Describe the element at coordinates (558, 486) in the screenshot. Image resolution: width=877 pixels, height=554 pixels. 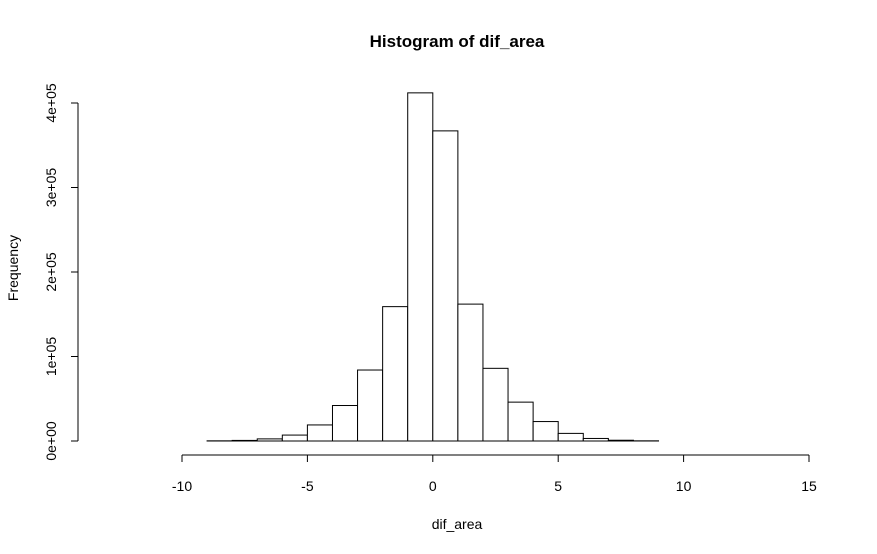
I see `x-tick-label: 5` at that location.